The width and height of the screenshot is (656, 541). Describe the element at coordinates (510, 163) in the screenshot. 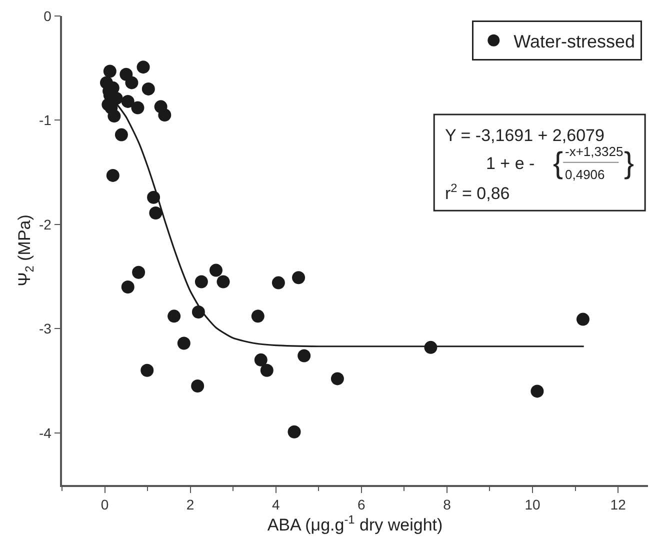

I see `annotation: 1 + e -` at that location.